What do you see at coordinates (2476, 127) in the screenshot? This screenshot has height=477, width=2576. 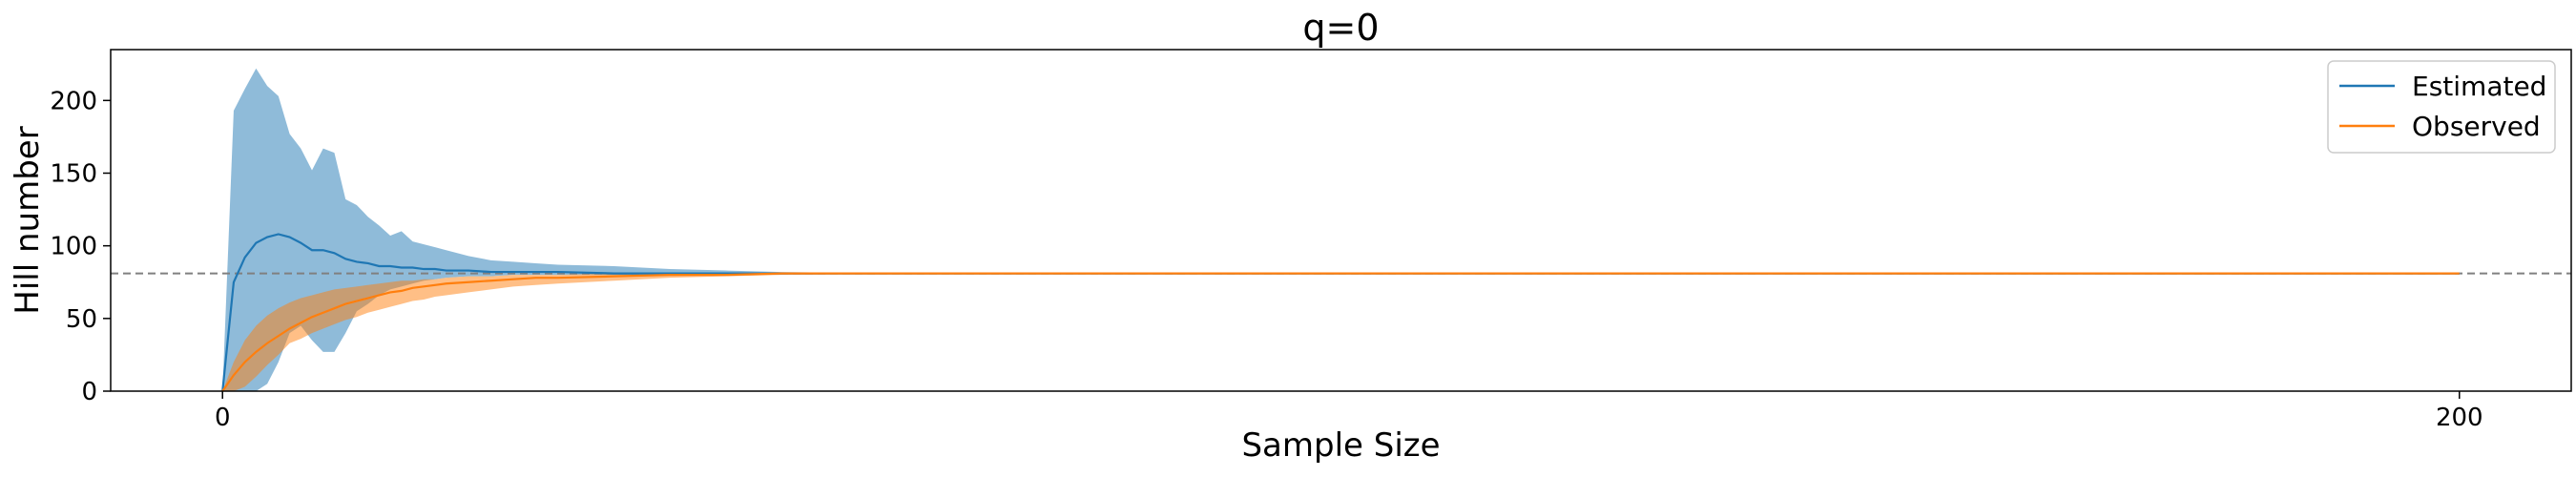 I see `legend-label-observed: Observed` at bounding box center [2476, 127].